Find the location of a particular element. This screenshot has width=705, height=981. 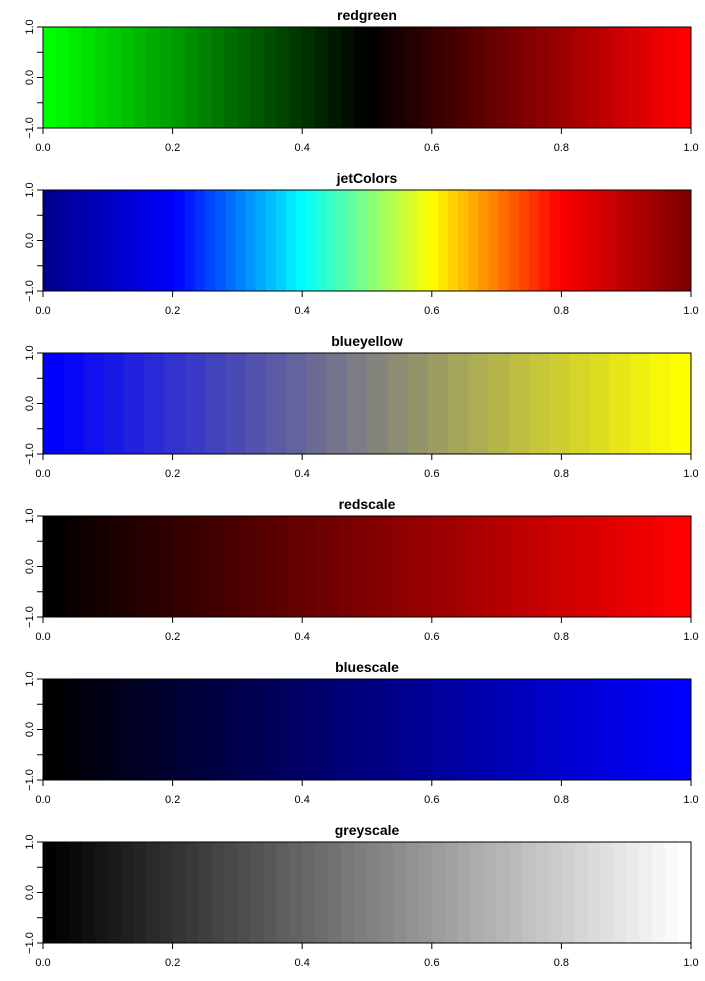

panel-title: redscale is located at coordinates (367, 504).